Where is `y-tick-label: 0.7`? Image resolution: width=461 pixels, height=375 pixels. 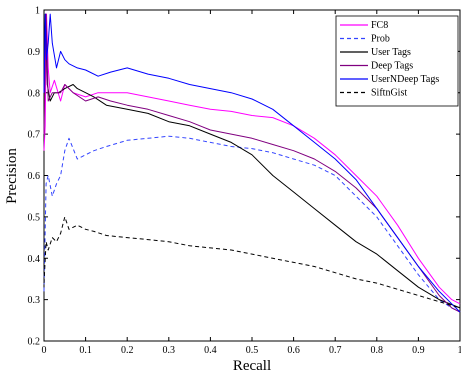
y-tick-label: 0.7 is located at coordinates (34, 135).